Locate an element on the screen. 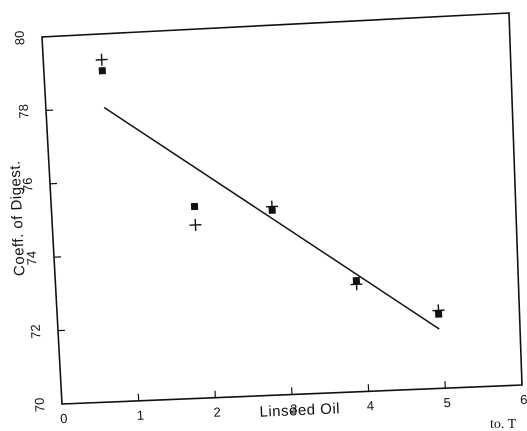  y-tick-label: 76 is located at coordinates (28, 184).